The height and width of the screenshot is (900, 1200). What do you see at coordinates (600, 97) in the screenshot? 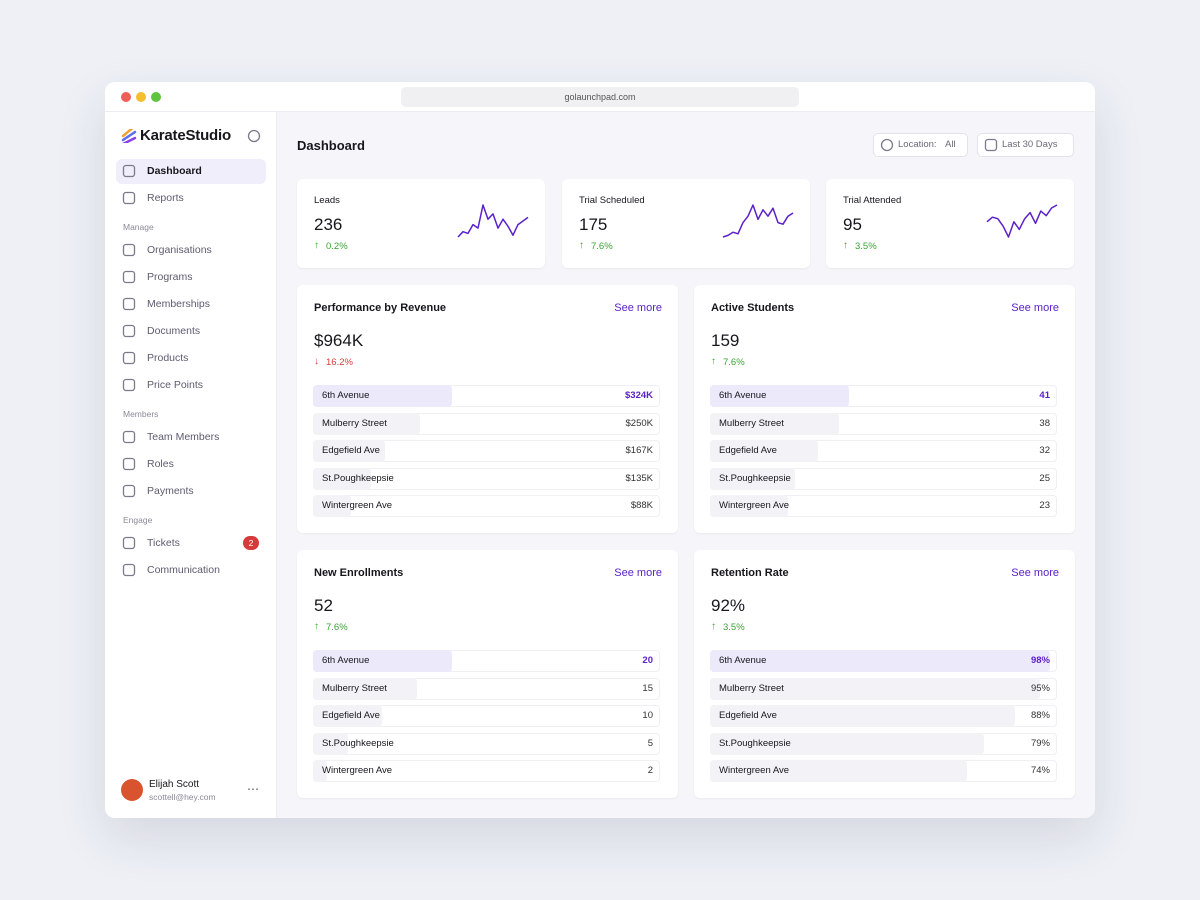
I see `address-bar` at bounding box center [600, 97].